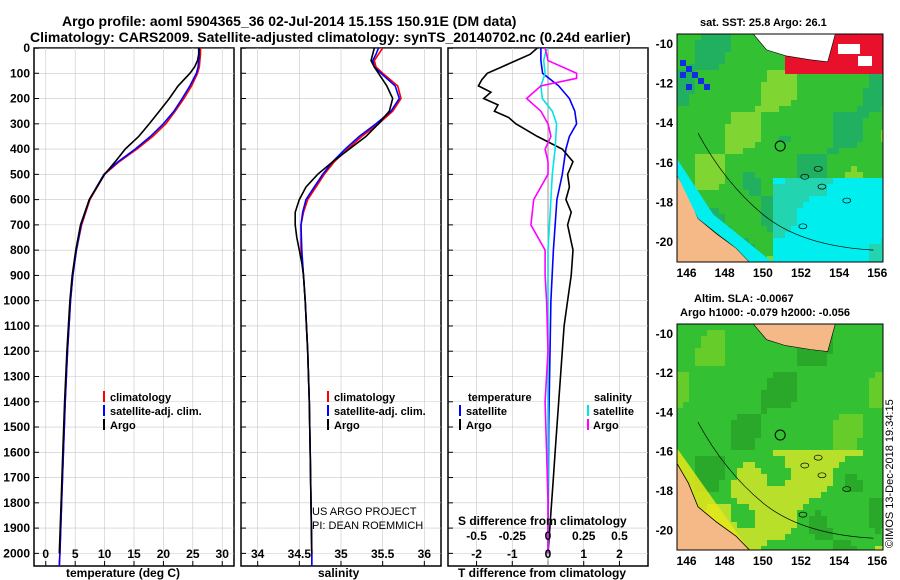  Describe the element at coordinates (460, 410) in the screenshot. I see `t-legend-swatch-satellite` at that location.